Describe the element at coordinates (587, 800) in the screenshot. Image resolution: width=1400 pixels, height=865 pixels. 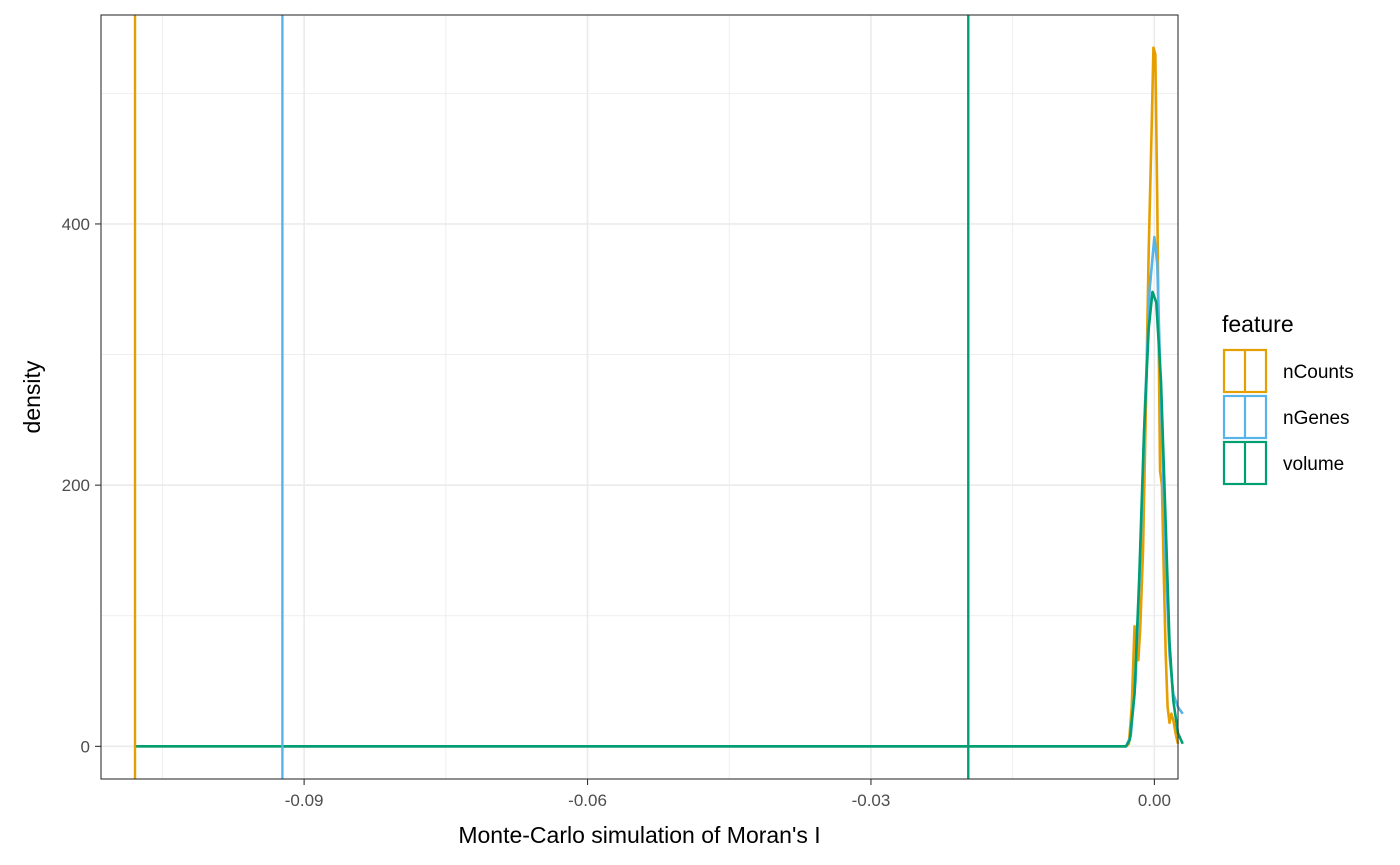
I see `x-tick-label: -0.06` at that location.